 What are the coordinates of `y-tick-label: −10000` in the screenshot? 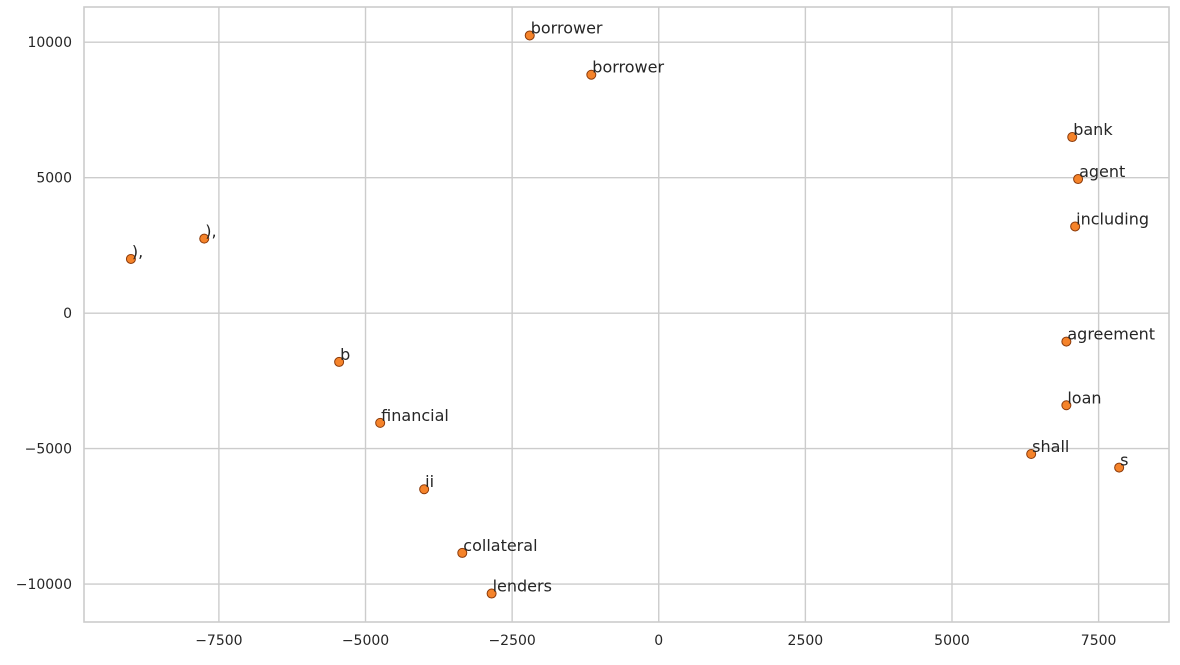 It's located at (44, 585).